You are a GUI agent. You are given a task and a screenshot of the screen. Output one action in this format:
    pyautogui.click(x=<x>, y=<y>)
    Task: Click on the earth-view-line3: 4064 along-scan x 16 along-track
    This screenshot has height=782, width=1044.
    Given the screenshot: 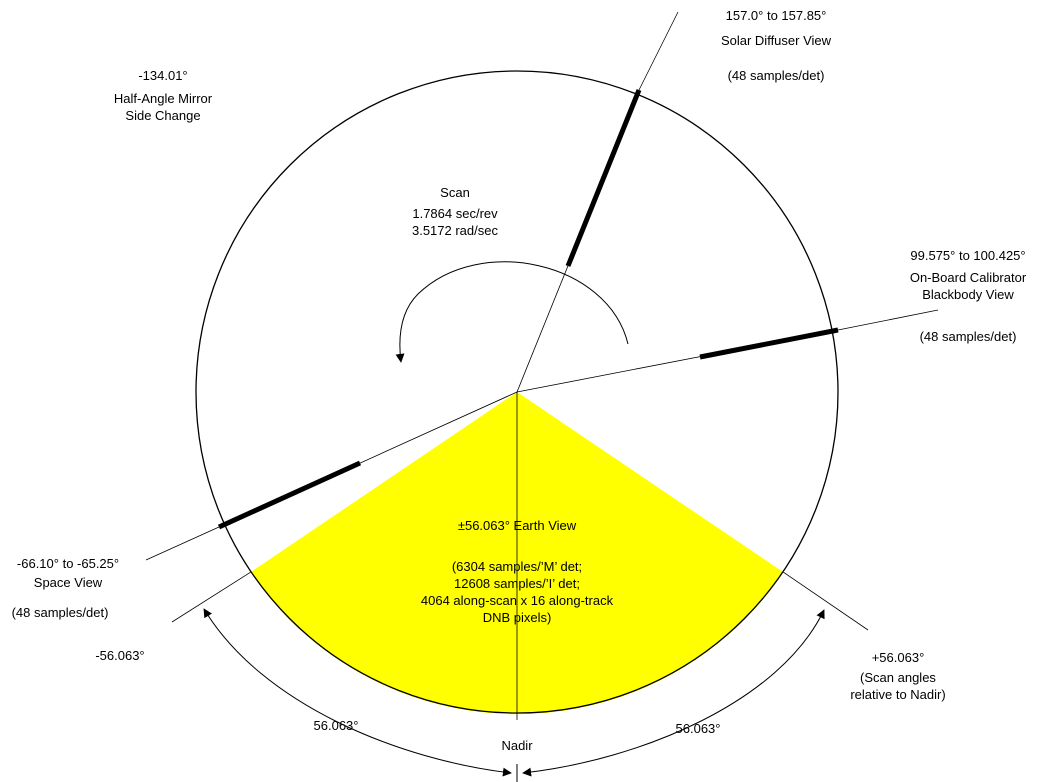 What is the action you would take?
    pyautogui.click(x=517, y=600)
    